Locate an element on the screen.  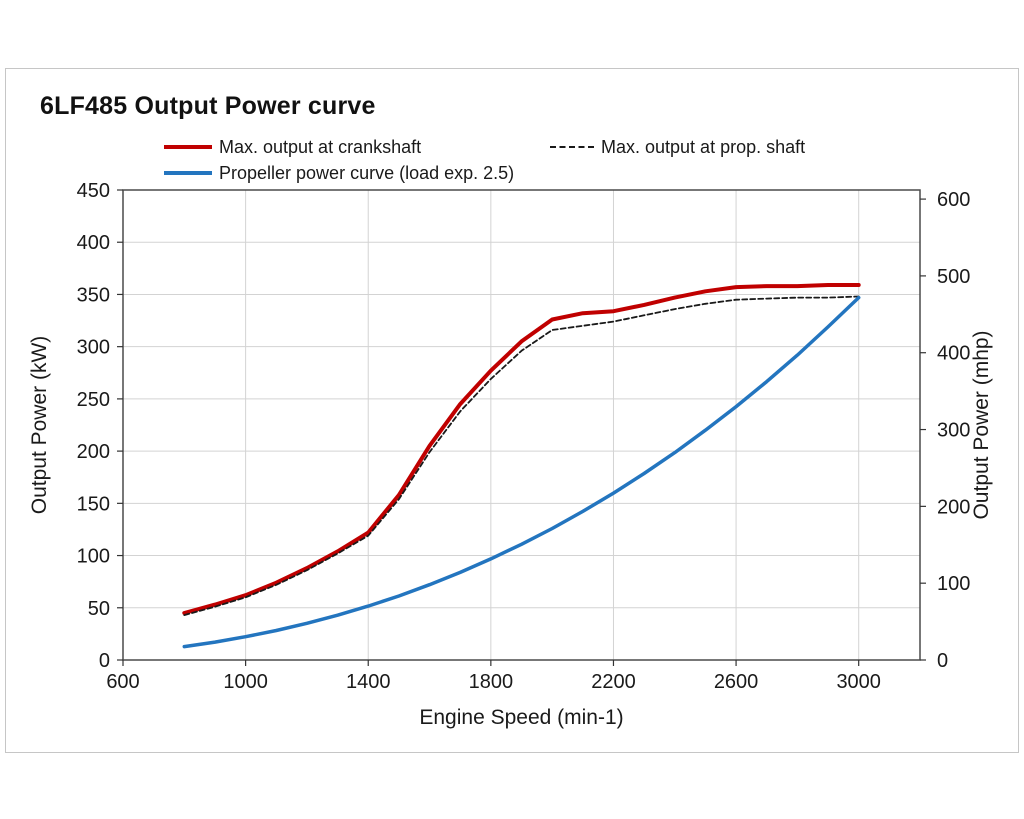
legend-item-propeller: Propeller power curve (load exp. 2.5) is located at coordinates (339, 173).